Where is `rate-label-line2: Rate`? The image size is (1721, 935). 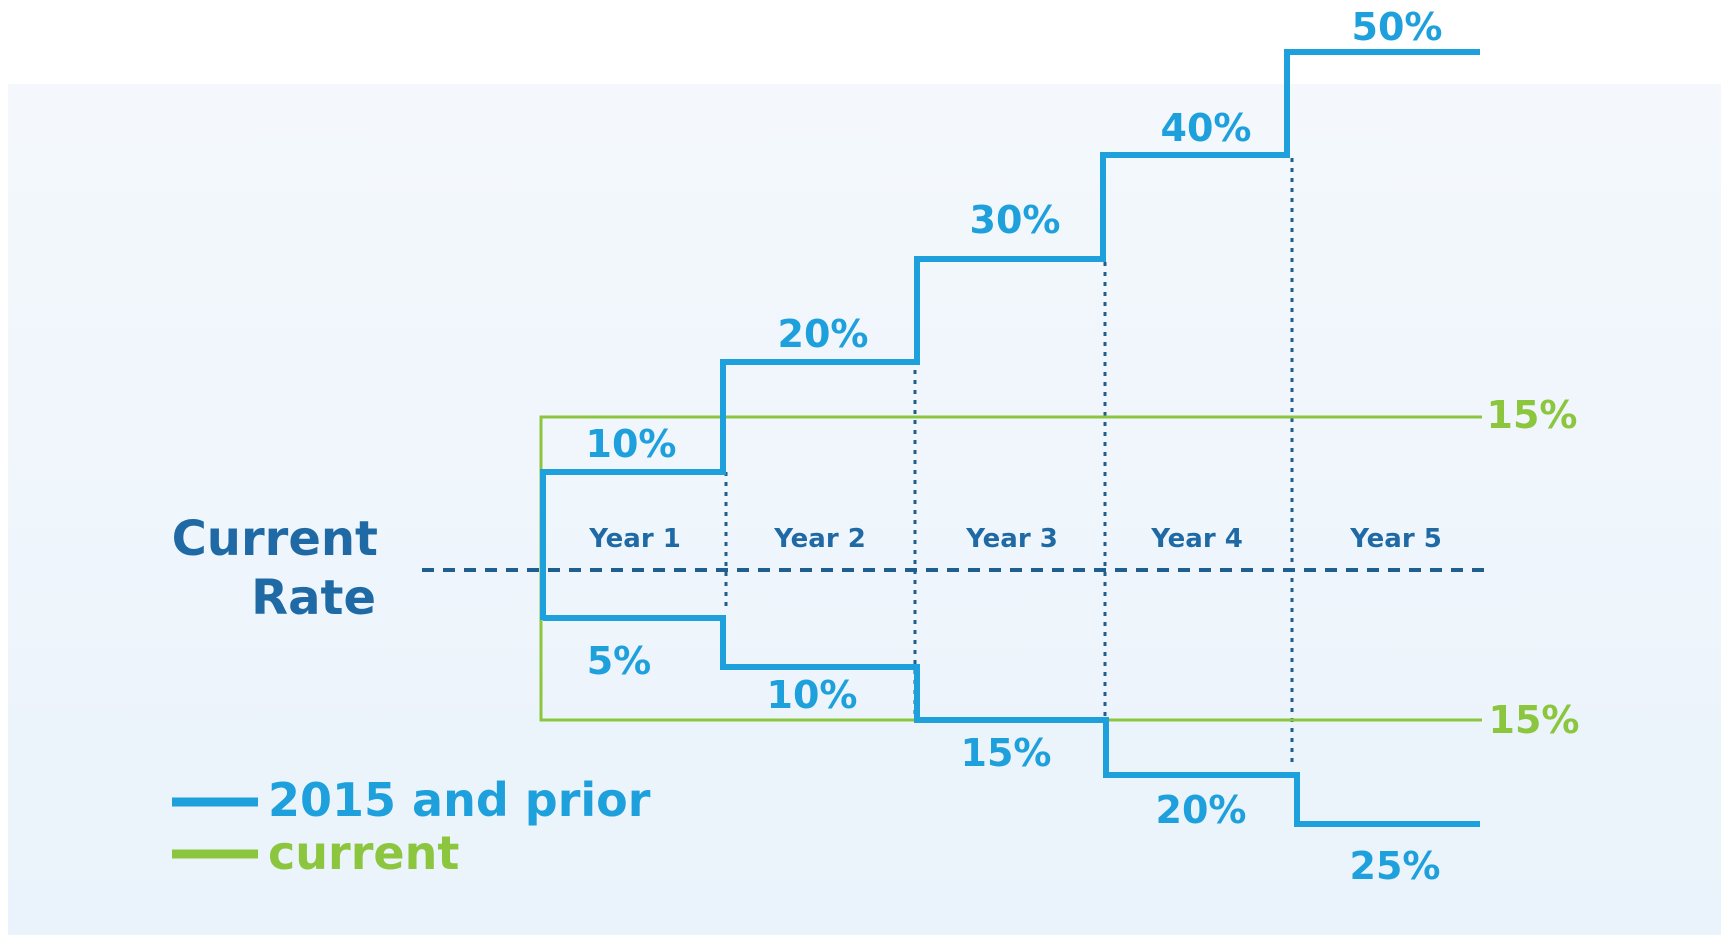
rate-label-line2: Rate is located at coordinates (313, 598).